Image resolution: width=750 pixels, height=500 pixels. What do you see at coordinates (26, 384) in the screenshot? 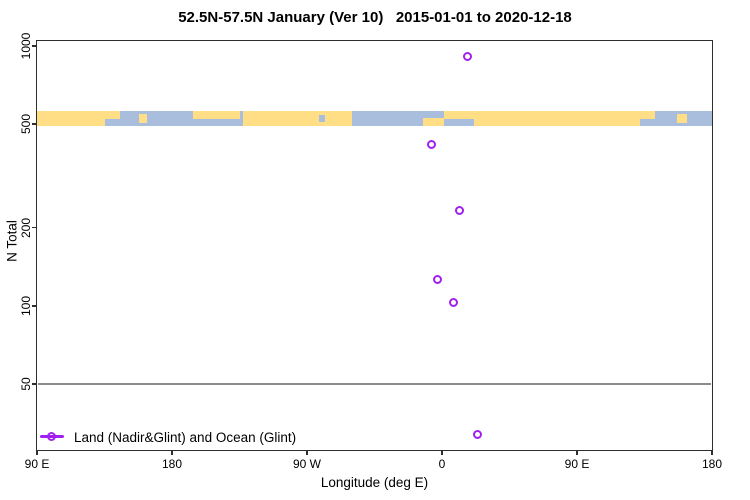
I see `y-tick-label: 50` at bounding box center [26, 384].